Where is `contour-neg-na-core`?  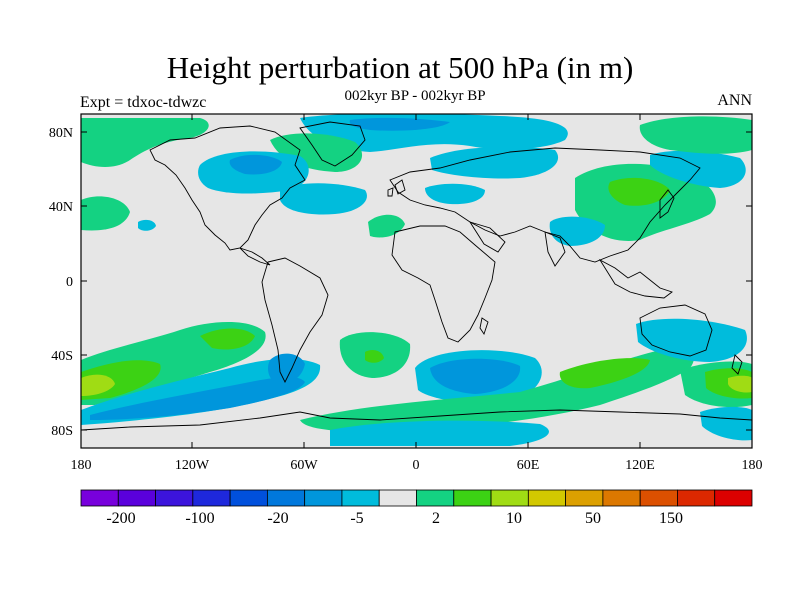 contour-neg-na-core is located at coordinates (255, 164).